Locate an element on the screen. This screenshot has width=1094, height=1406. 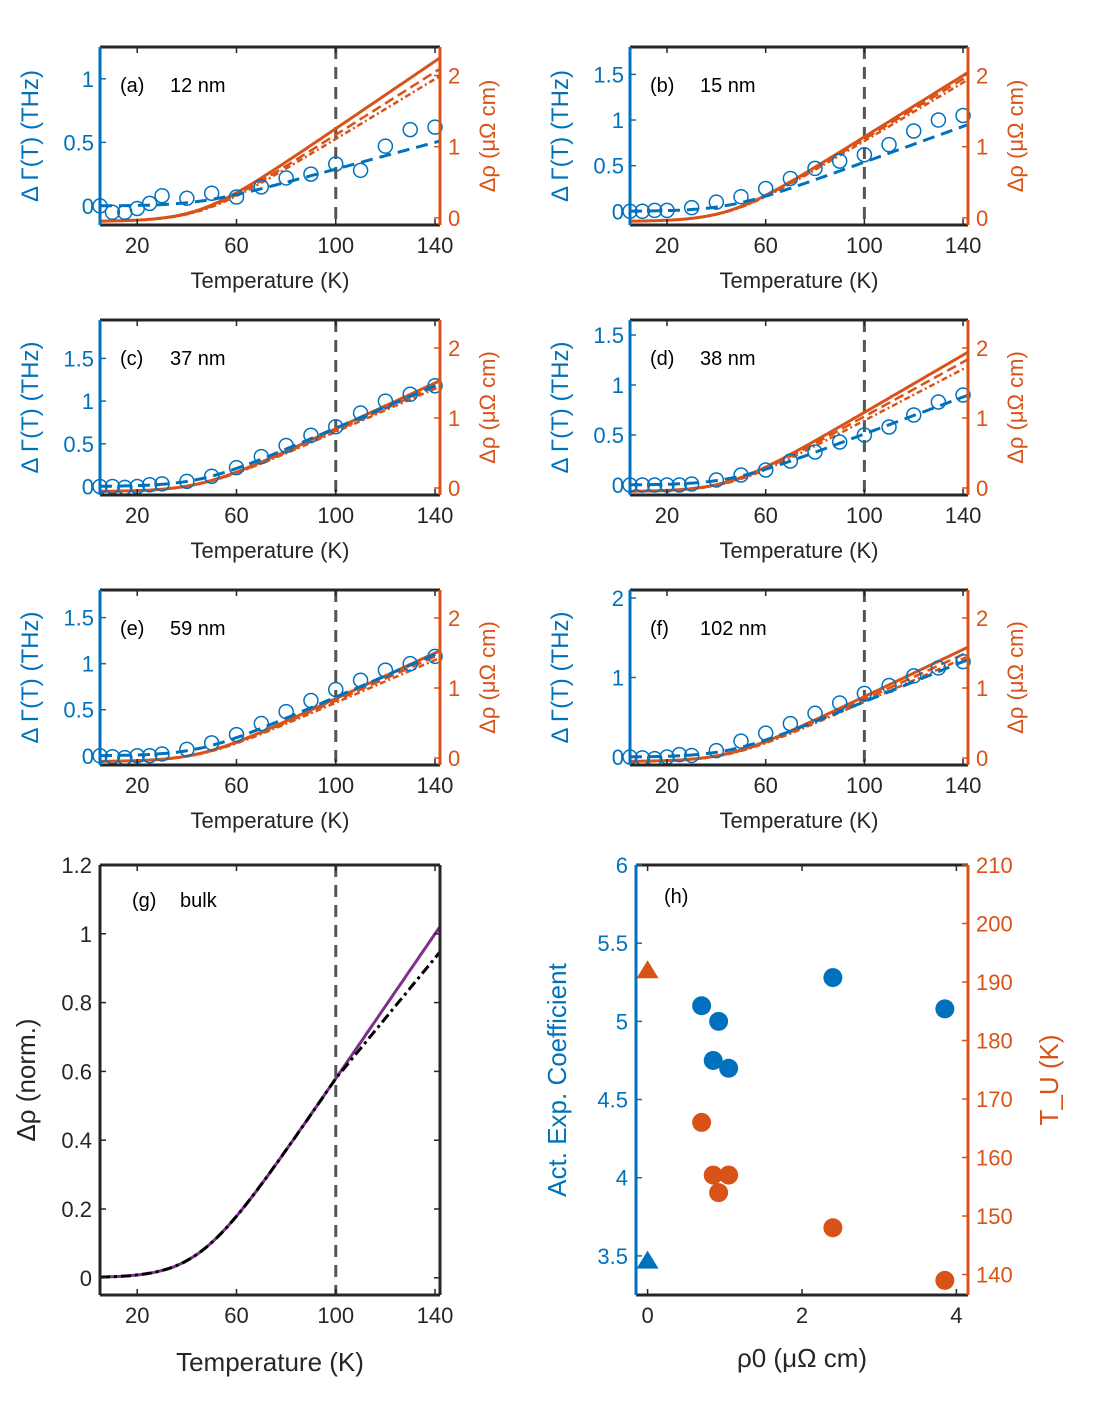
y-axis-label: Δρ (norm.) is located at coordinates (26, 1079).